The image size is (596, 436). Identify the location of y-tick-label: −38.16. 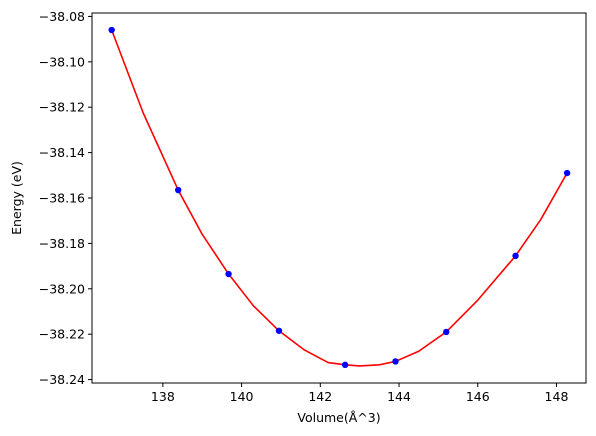
(62, 198).